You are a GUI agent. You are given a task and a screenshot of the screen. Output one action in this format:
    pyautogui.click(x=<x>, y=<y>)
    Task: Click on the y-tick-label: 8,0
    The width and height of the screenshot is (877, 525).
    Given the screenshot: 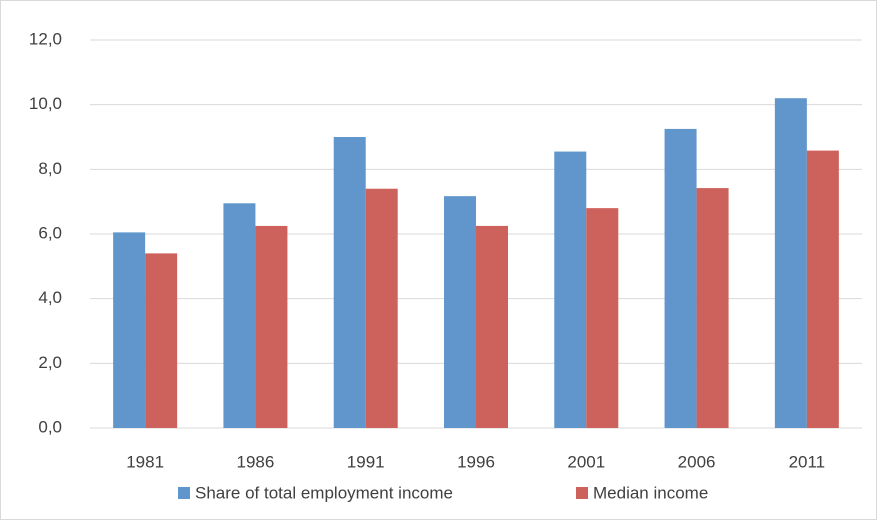 What is the action you would take?
    pyautogui.click(x=50, y=168)
    